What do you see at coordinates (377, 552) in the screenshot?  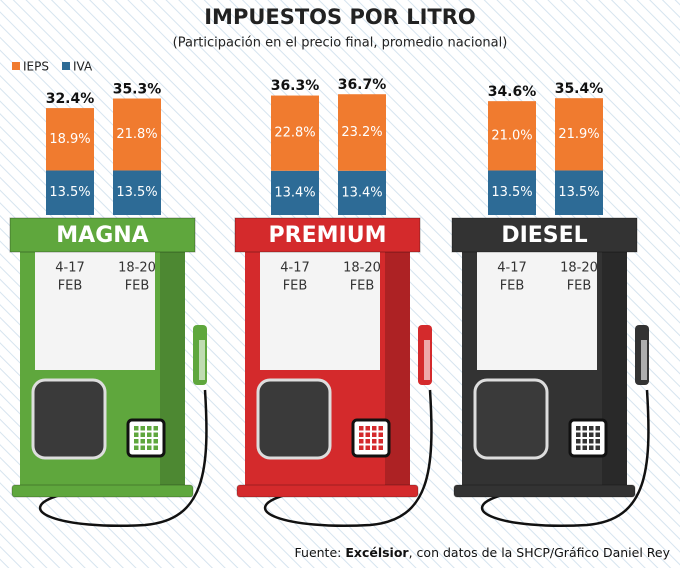 I see `source-brand: Excélsior` at bounding box center [377, 552].